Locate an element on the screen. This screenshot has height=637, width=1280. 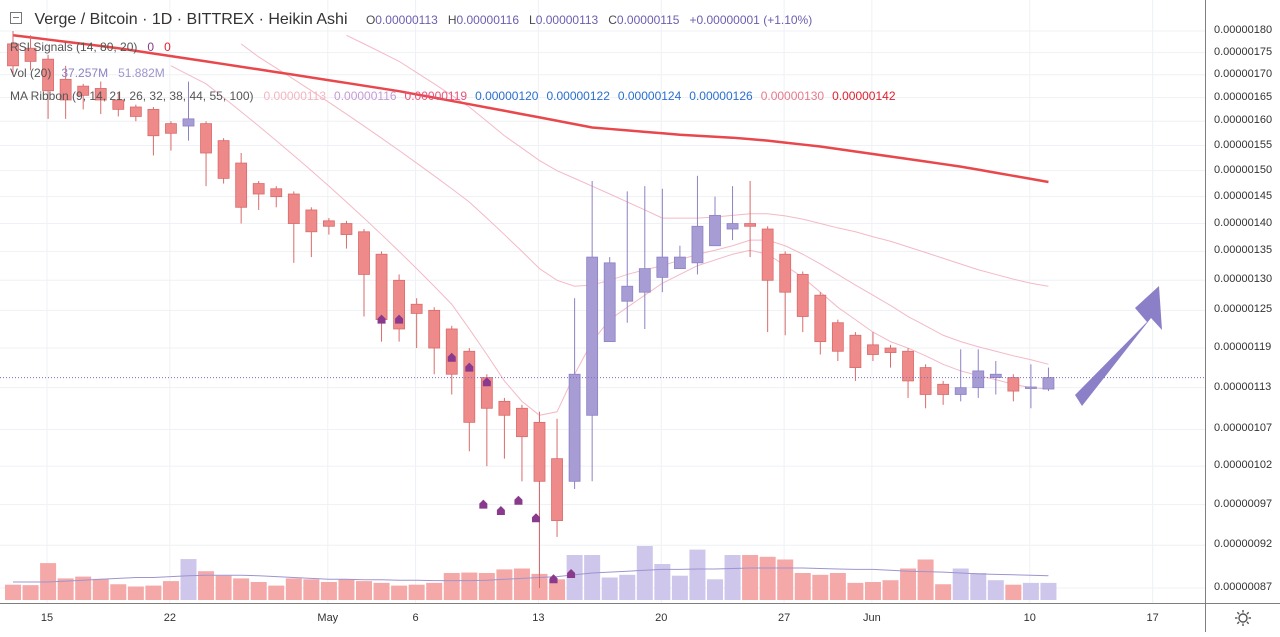
rsi-legend: RSI Signals (14, 80, 20) 0 0 is located at coordinates (90, 47).